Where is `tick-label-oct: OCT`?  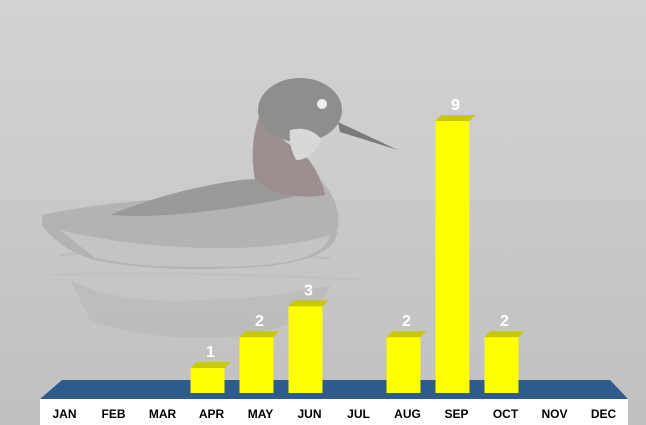
tick-label-oct: OCT is located at coordinates (506, 414).